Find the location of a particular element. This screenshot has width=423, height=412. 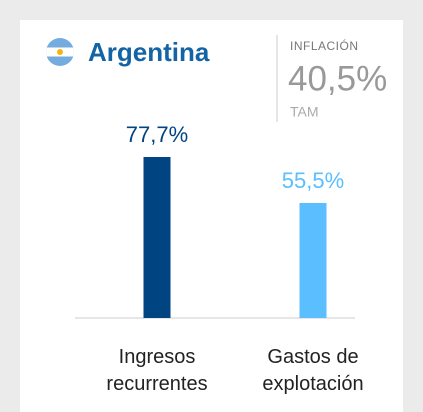

inflation-note: TAM is located at coordinates (304, 112).